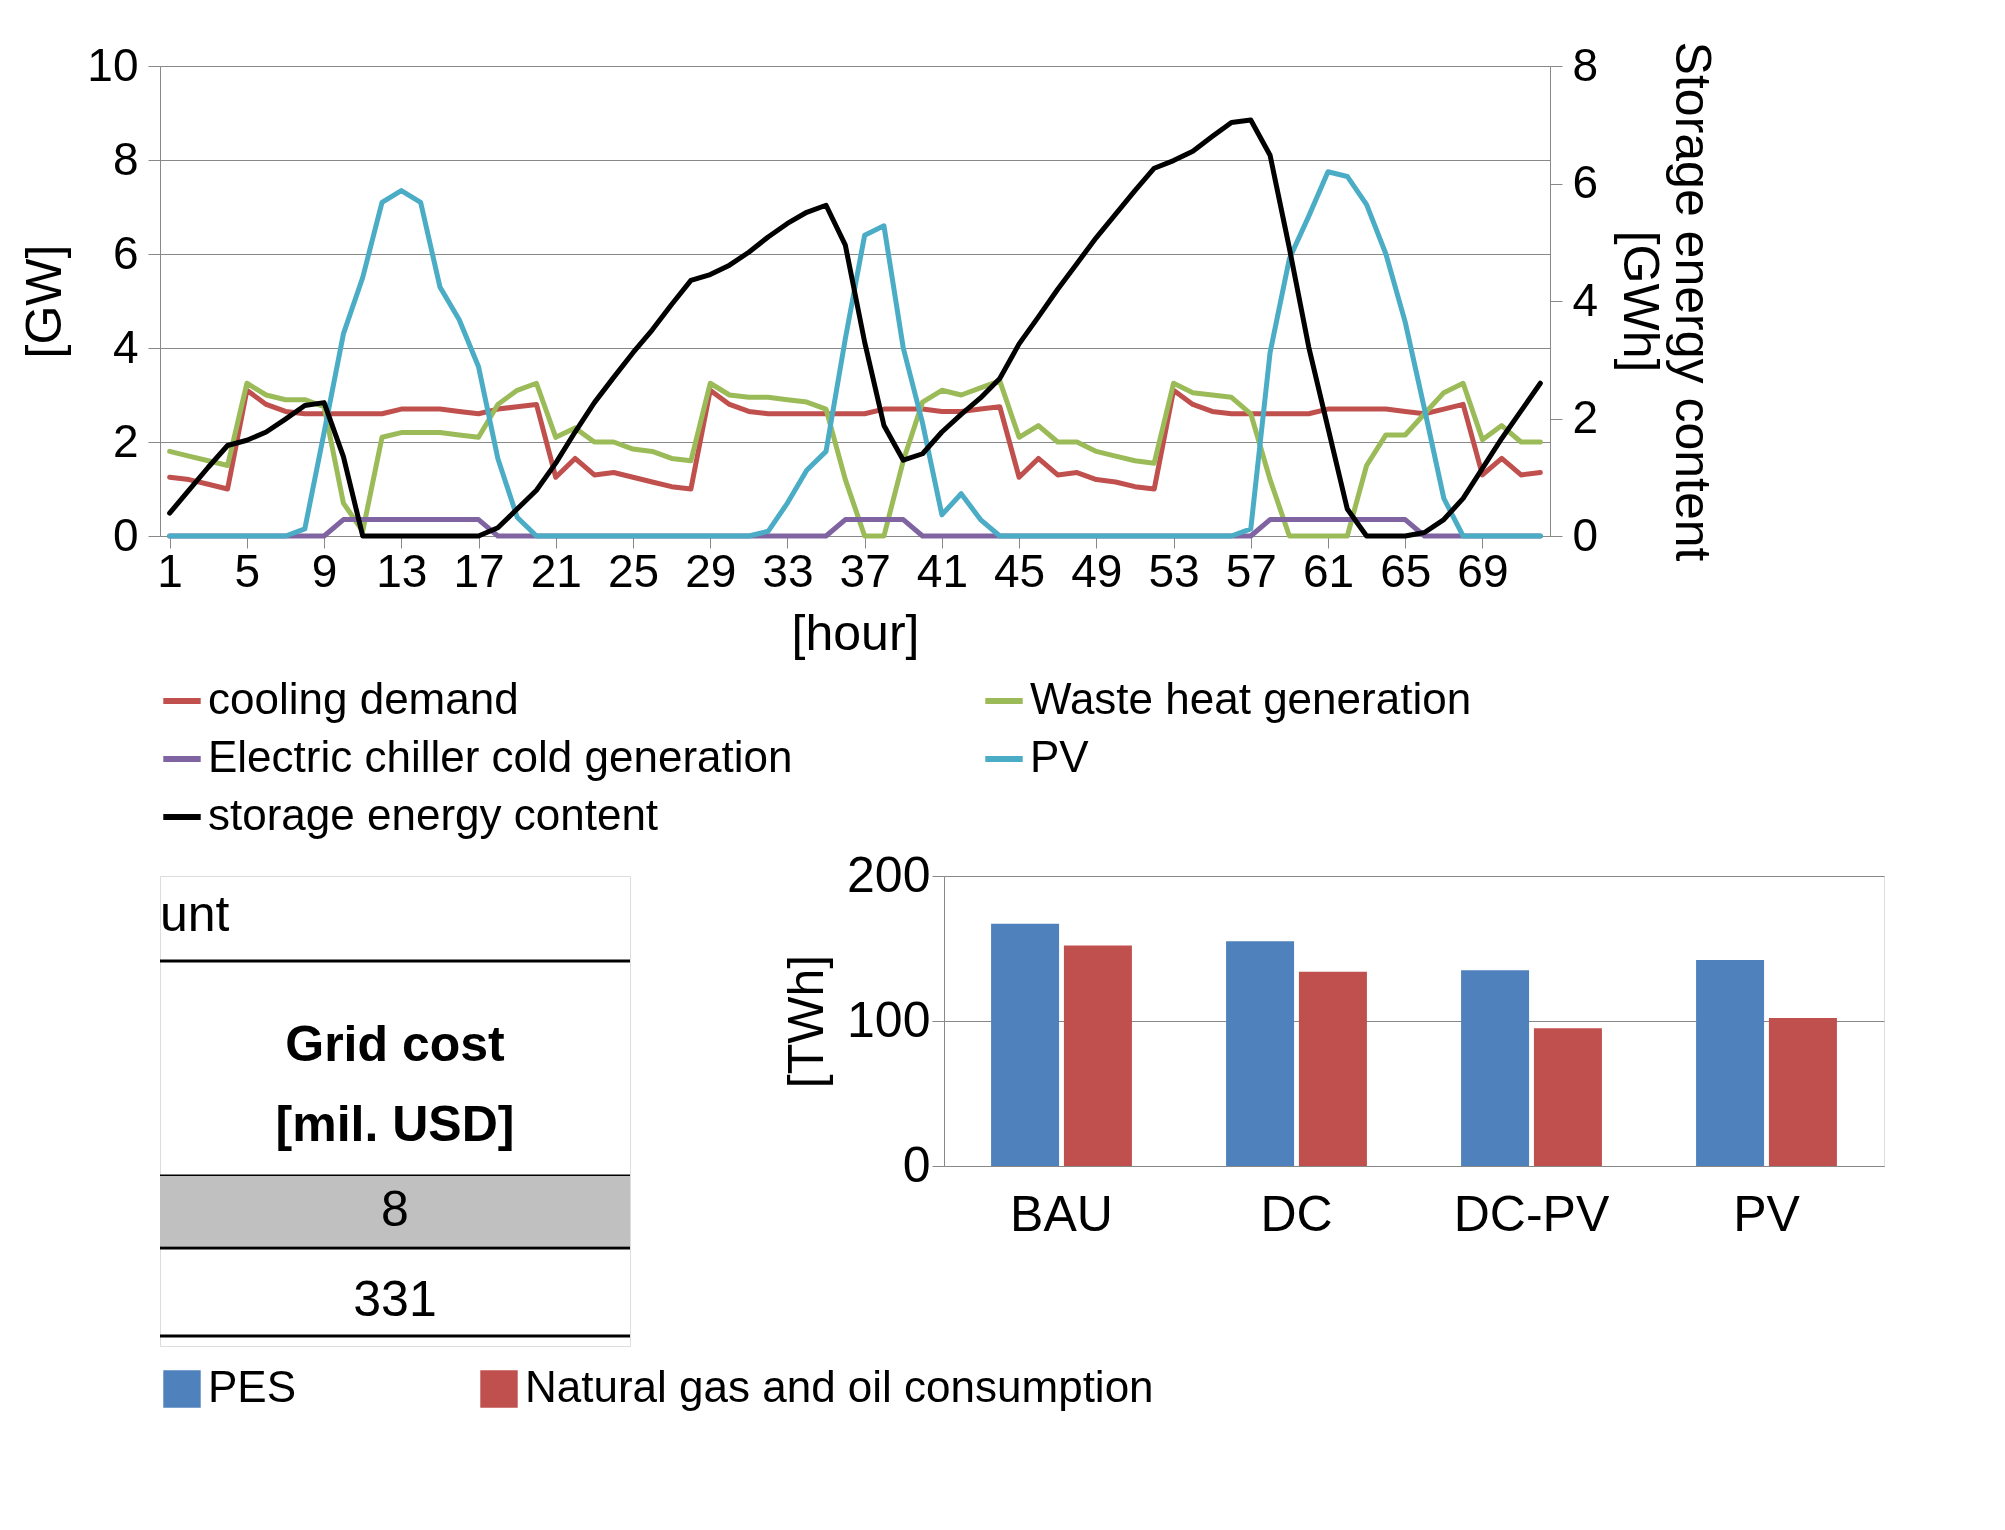 This screenshot has width=2005, height=1530. I want to click on legend-label: Waste heat generation, so click(1251, 698).